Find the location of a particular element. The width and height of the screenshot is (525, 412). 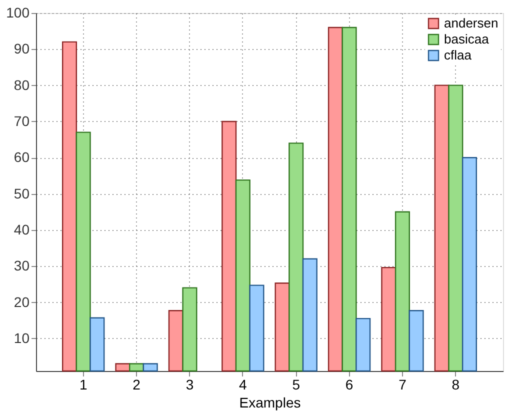

x-tick-label: 1 is located at coordinates (83, 384).